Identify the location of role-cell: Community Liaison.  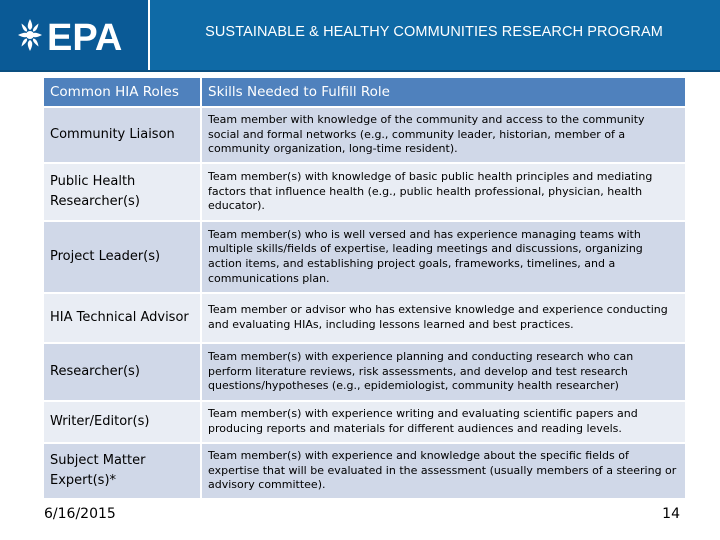
(122, 135).